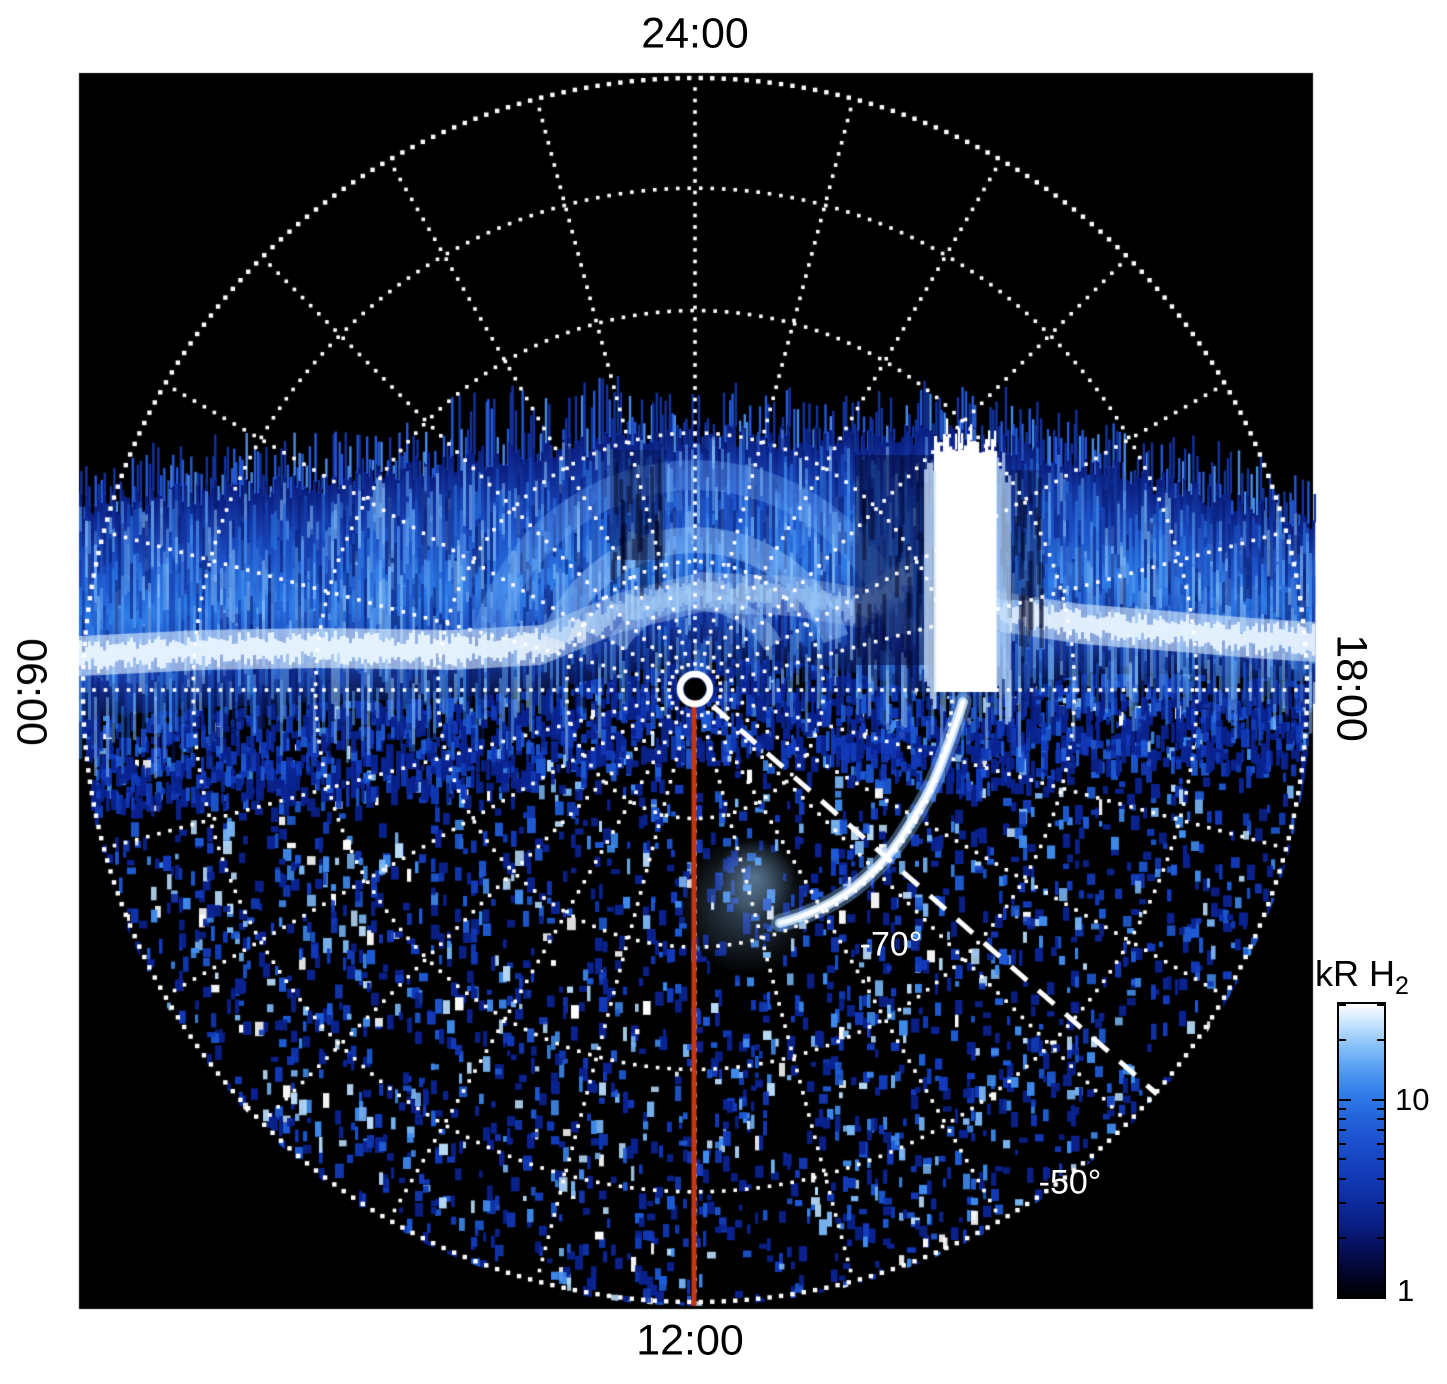 Image resolution: width=1447 pixels, height=1384 pixels. I want to click on latitude-label-minus70: -70°, so click(891, 944).